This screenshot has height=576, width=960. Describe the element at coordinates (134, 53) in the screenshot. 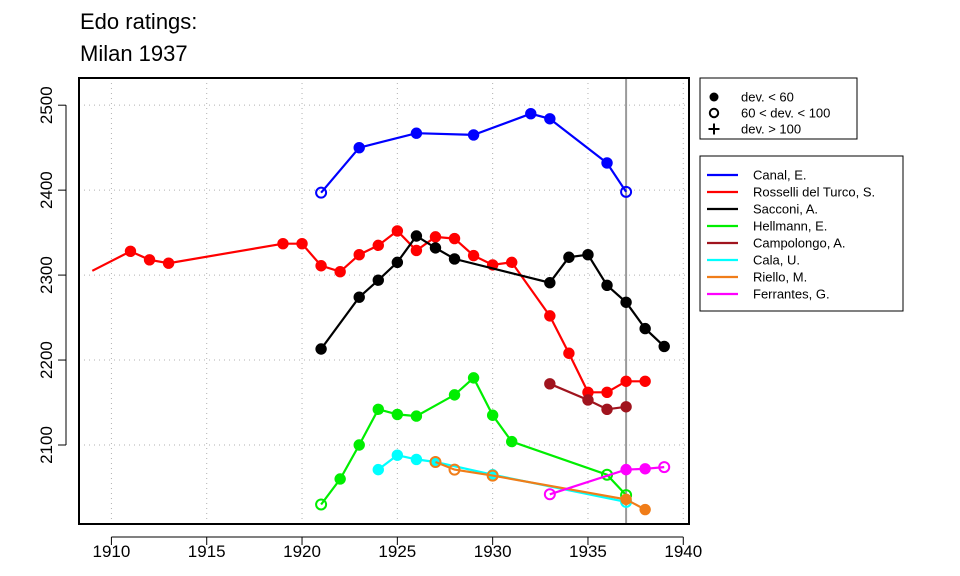

I see `chart-title-line-2: Milan 1937` at that location.